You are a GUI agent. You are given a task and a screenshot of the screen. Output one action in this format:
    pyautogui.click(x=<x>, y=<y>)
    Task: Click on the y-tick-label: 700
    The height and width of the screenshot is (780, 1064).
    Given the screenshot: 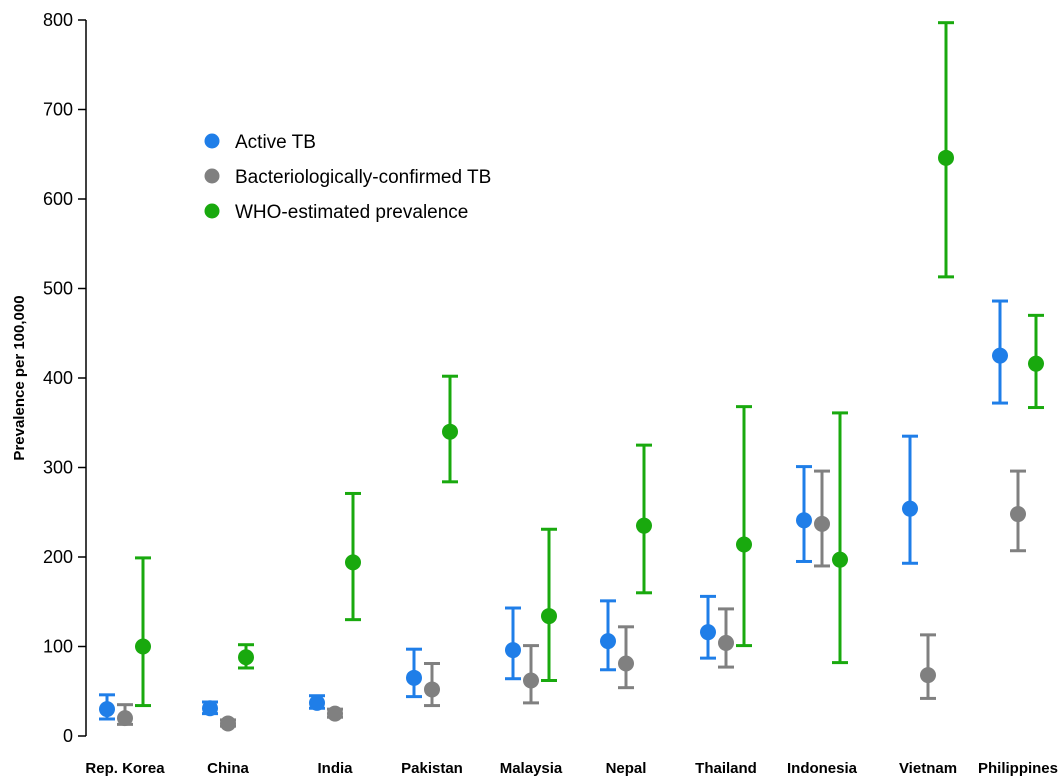 What is the action you would take?
    pyautogui.click(x=58, y=110)
    